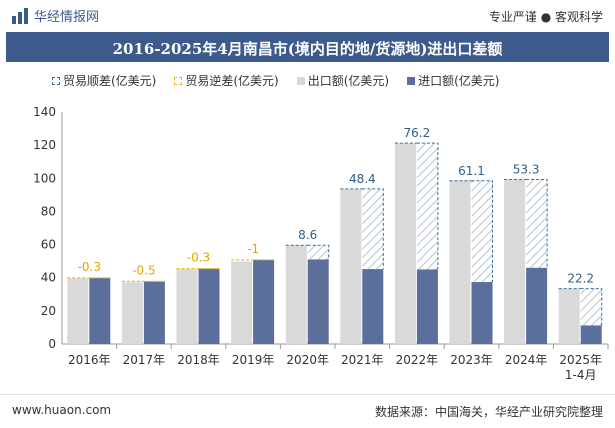  Describe the element at coordinates (348, 81) in the screenshot. I see `legend-label-export: 出口额(亿美元)` at that location.